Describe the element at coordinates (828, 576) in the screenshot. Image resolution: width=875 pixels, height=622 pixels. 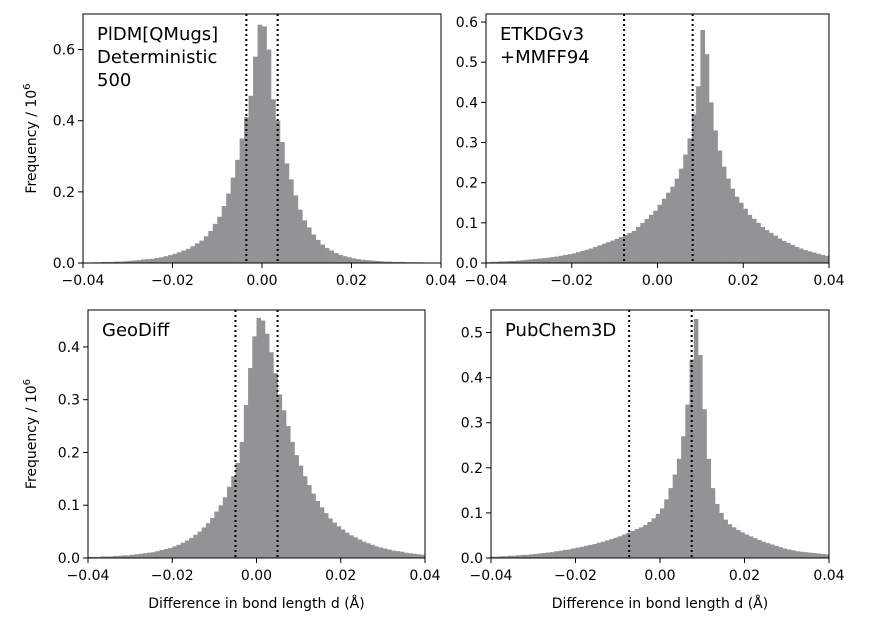
I see `x-tick-label: 0.04` at that location.